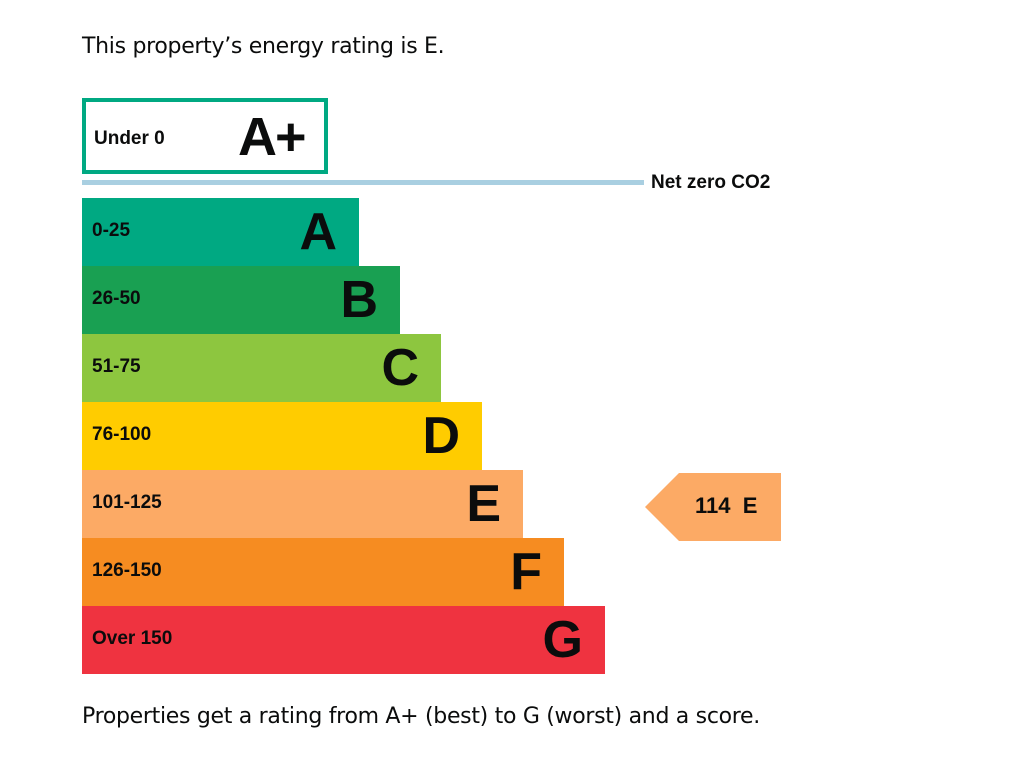 Image resolution: width=1024 pixels, height=768 pixels. Describe the element at coordinates (116, 298) in the screenshot. I see `band-b-range: 26-50` at that location.